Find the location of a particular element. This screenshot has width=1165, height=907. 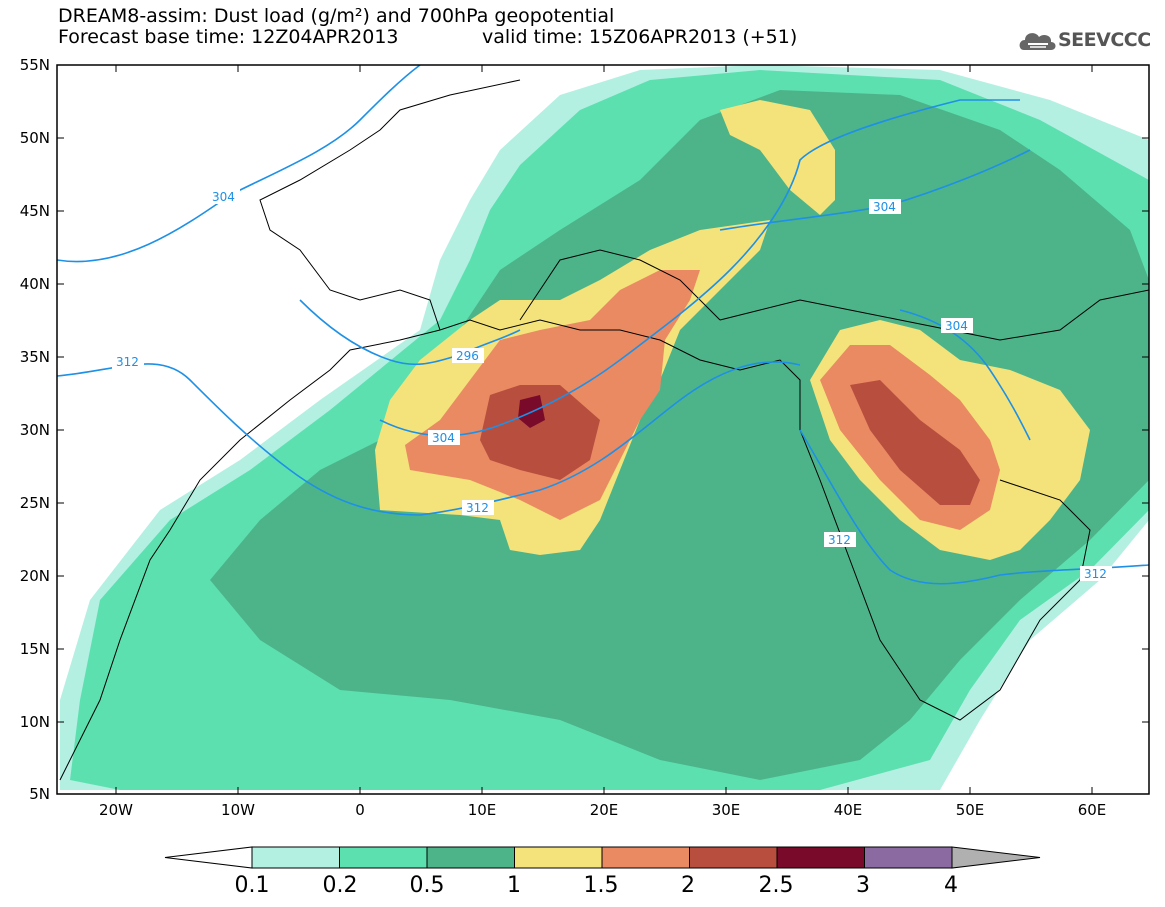

colorbar-above-max is located at coordinates (996, 857).